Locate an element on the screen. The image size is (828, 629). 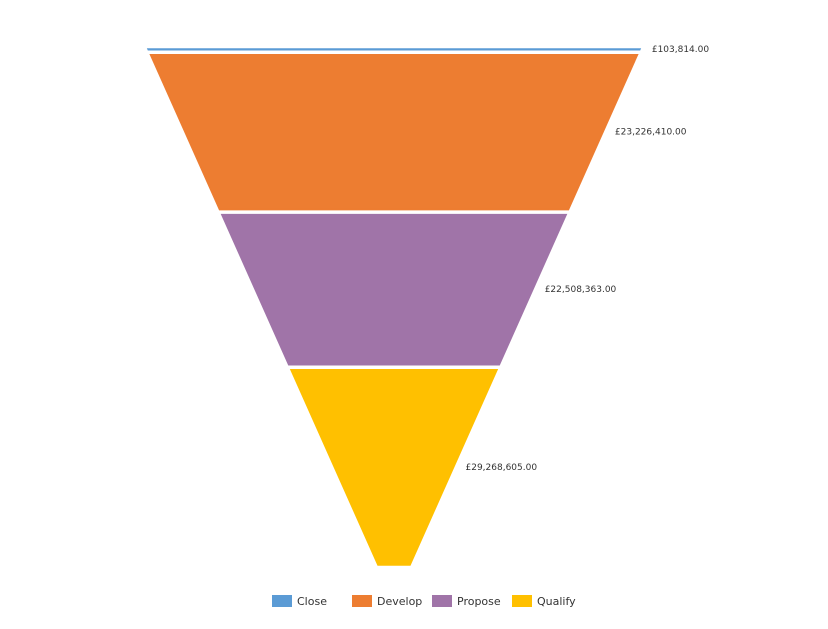
legend-label: Close is located at coordinates (312, 601).